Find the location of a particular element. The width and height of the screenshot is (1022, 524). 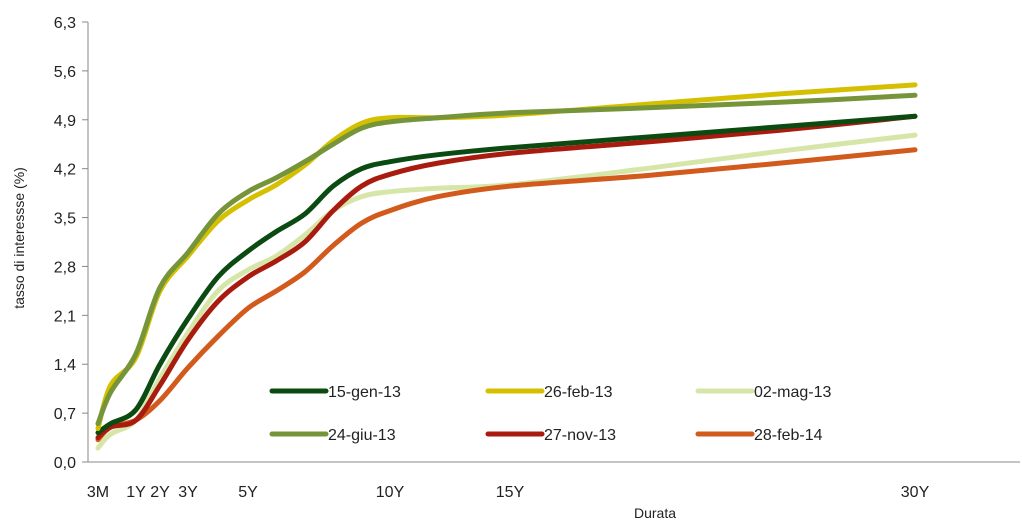

y-tick-label: 2,8 is located at coordinates (65, 267).